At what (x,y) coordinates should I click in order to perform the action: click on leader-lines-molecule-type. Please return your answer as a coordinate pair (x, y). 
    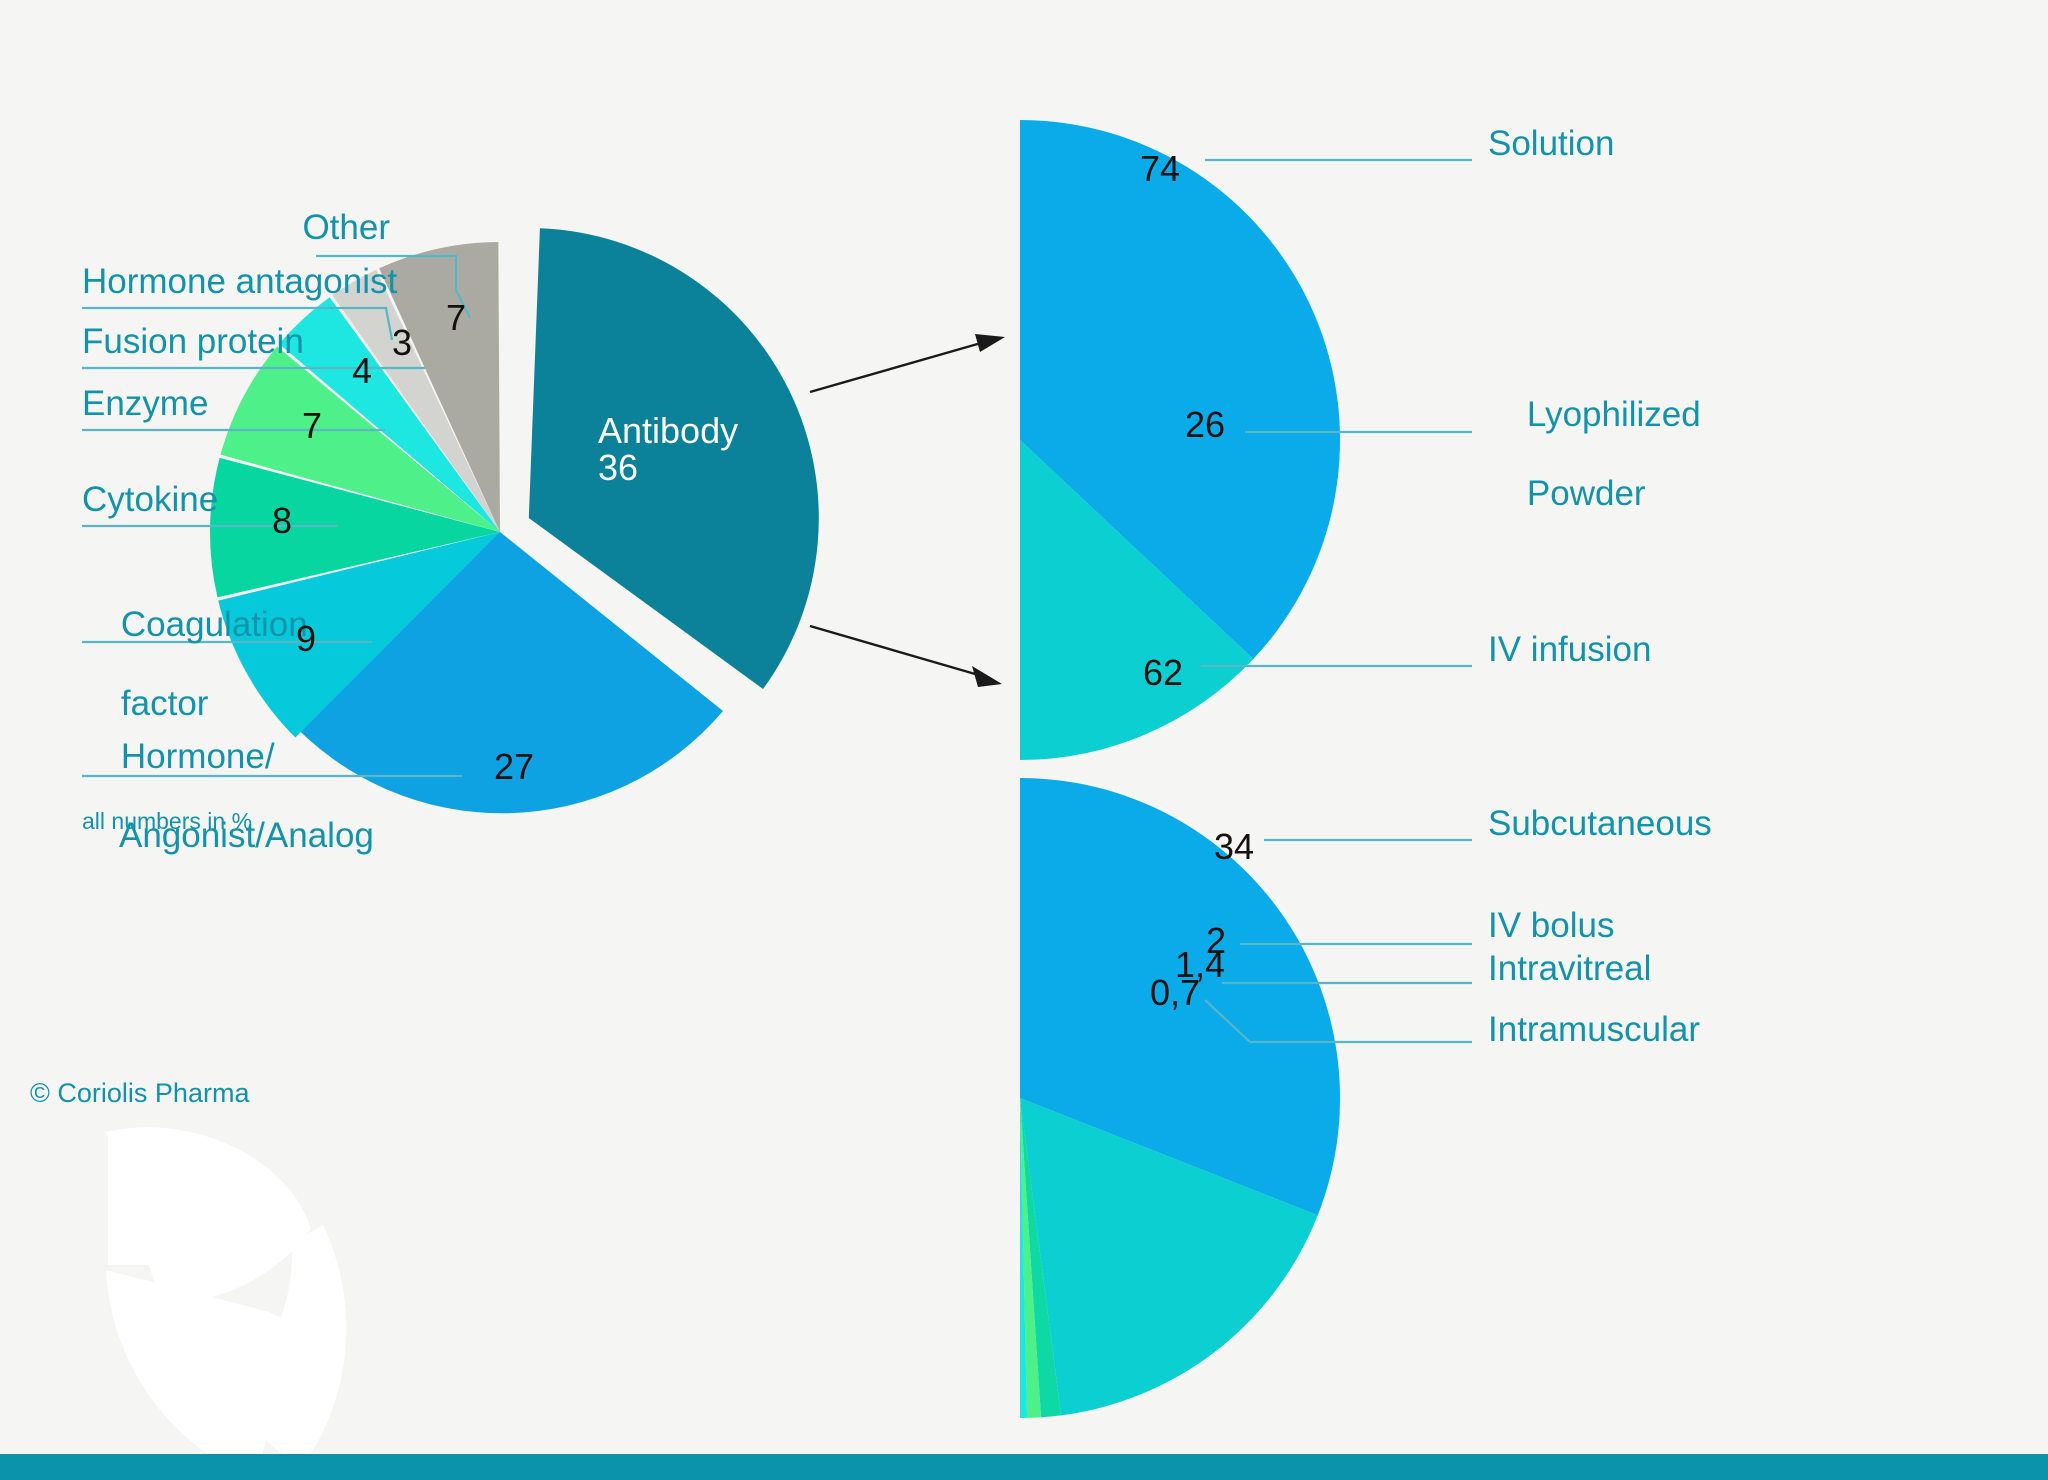
    Looking at the image, I should click on (276, 516).